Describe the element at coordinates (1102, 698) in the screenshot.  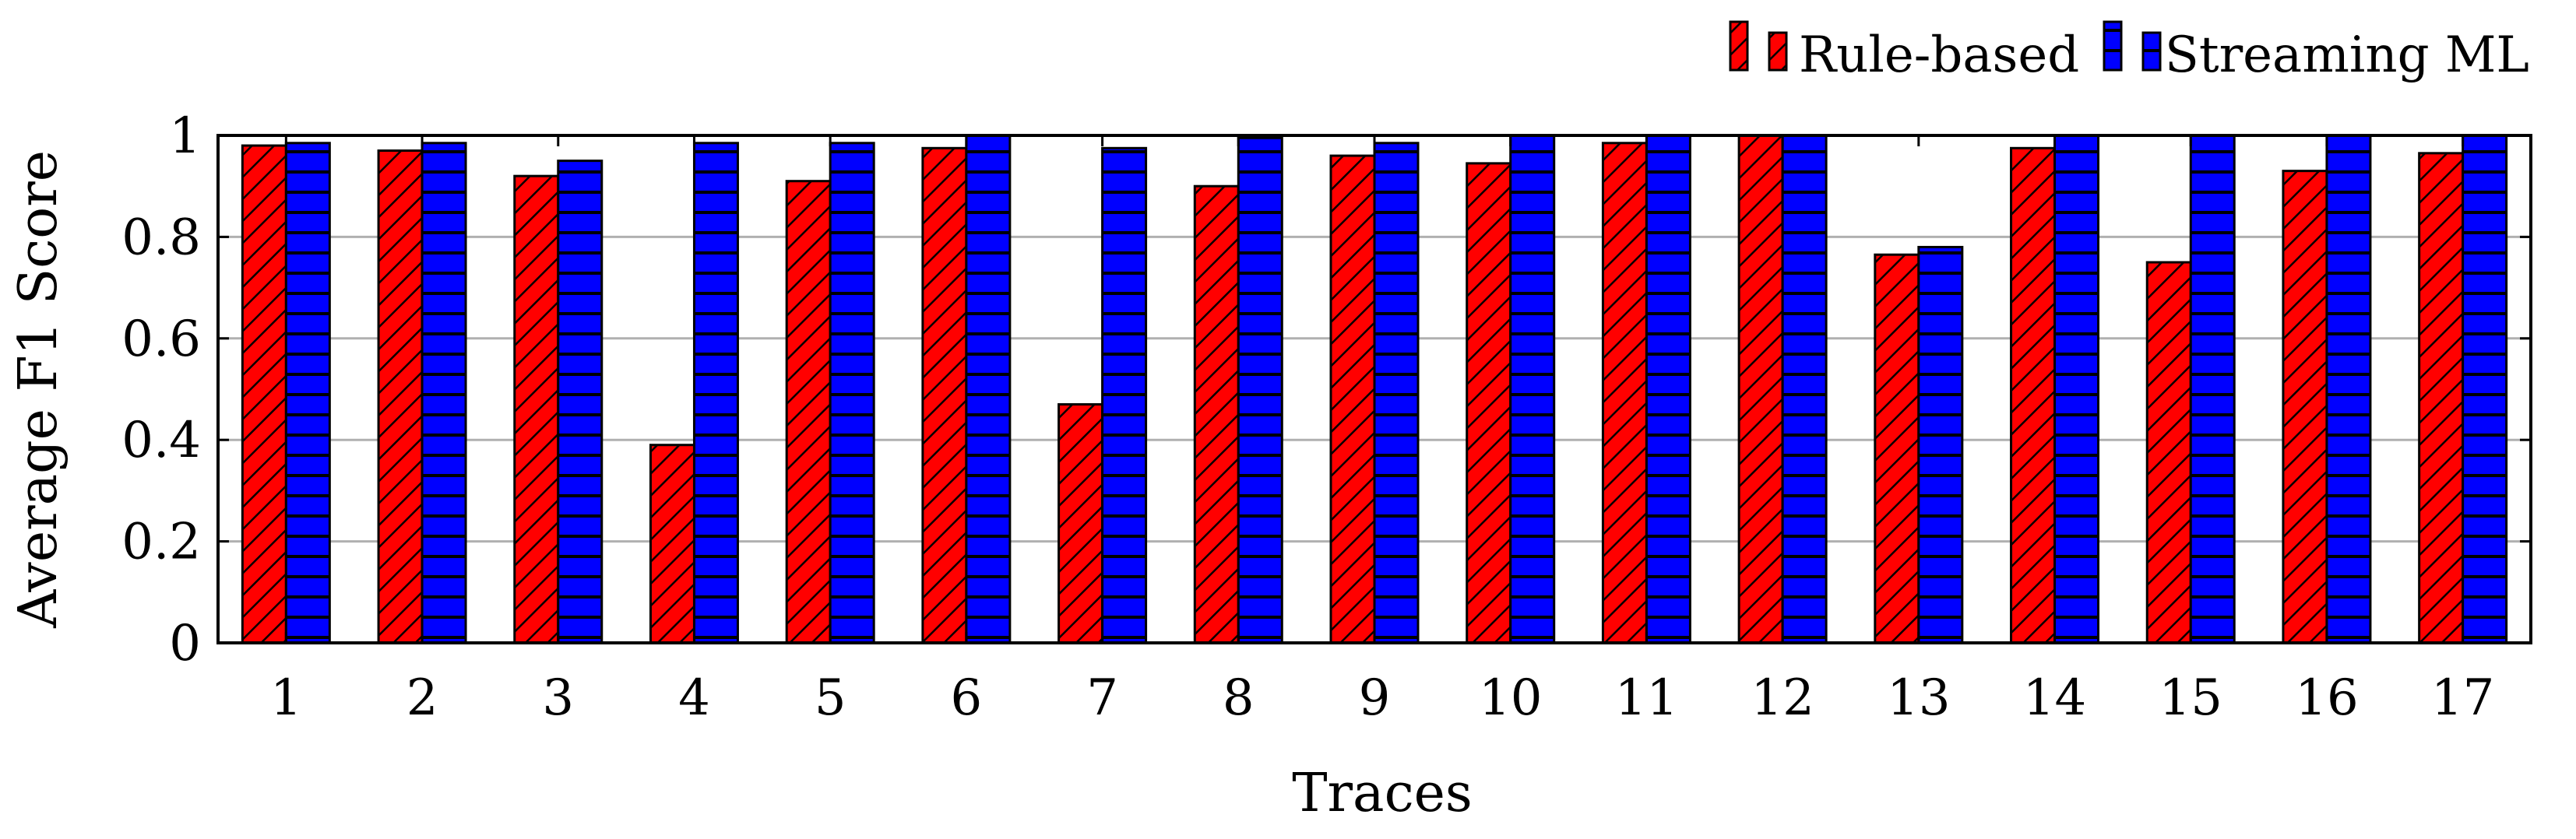
I see `x-tick-label: 7` at that location.